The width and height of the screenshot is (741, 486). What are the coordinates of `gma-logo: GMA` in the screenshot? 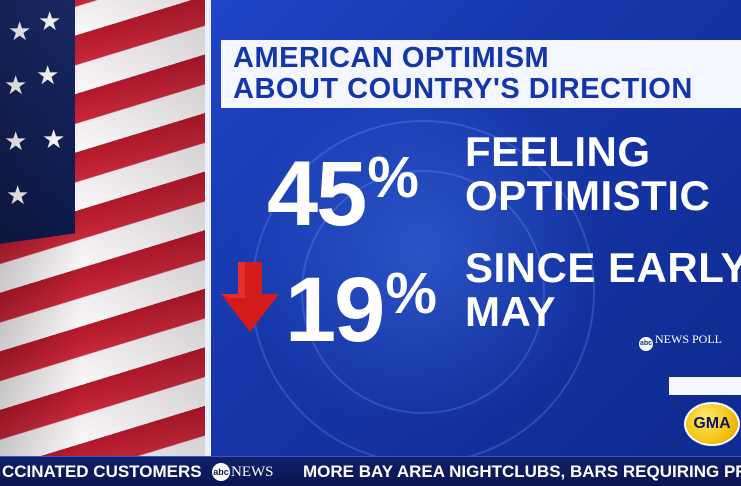 It's located at (712, 424).